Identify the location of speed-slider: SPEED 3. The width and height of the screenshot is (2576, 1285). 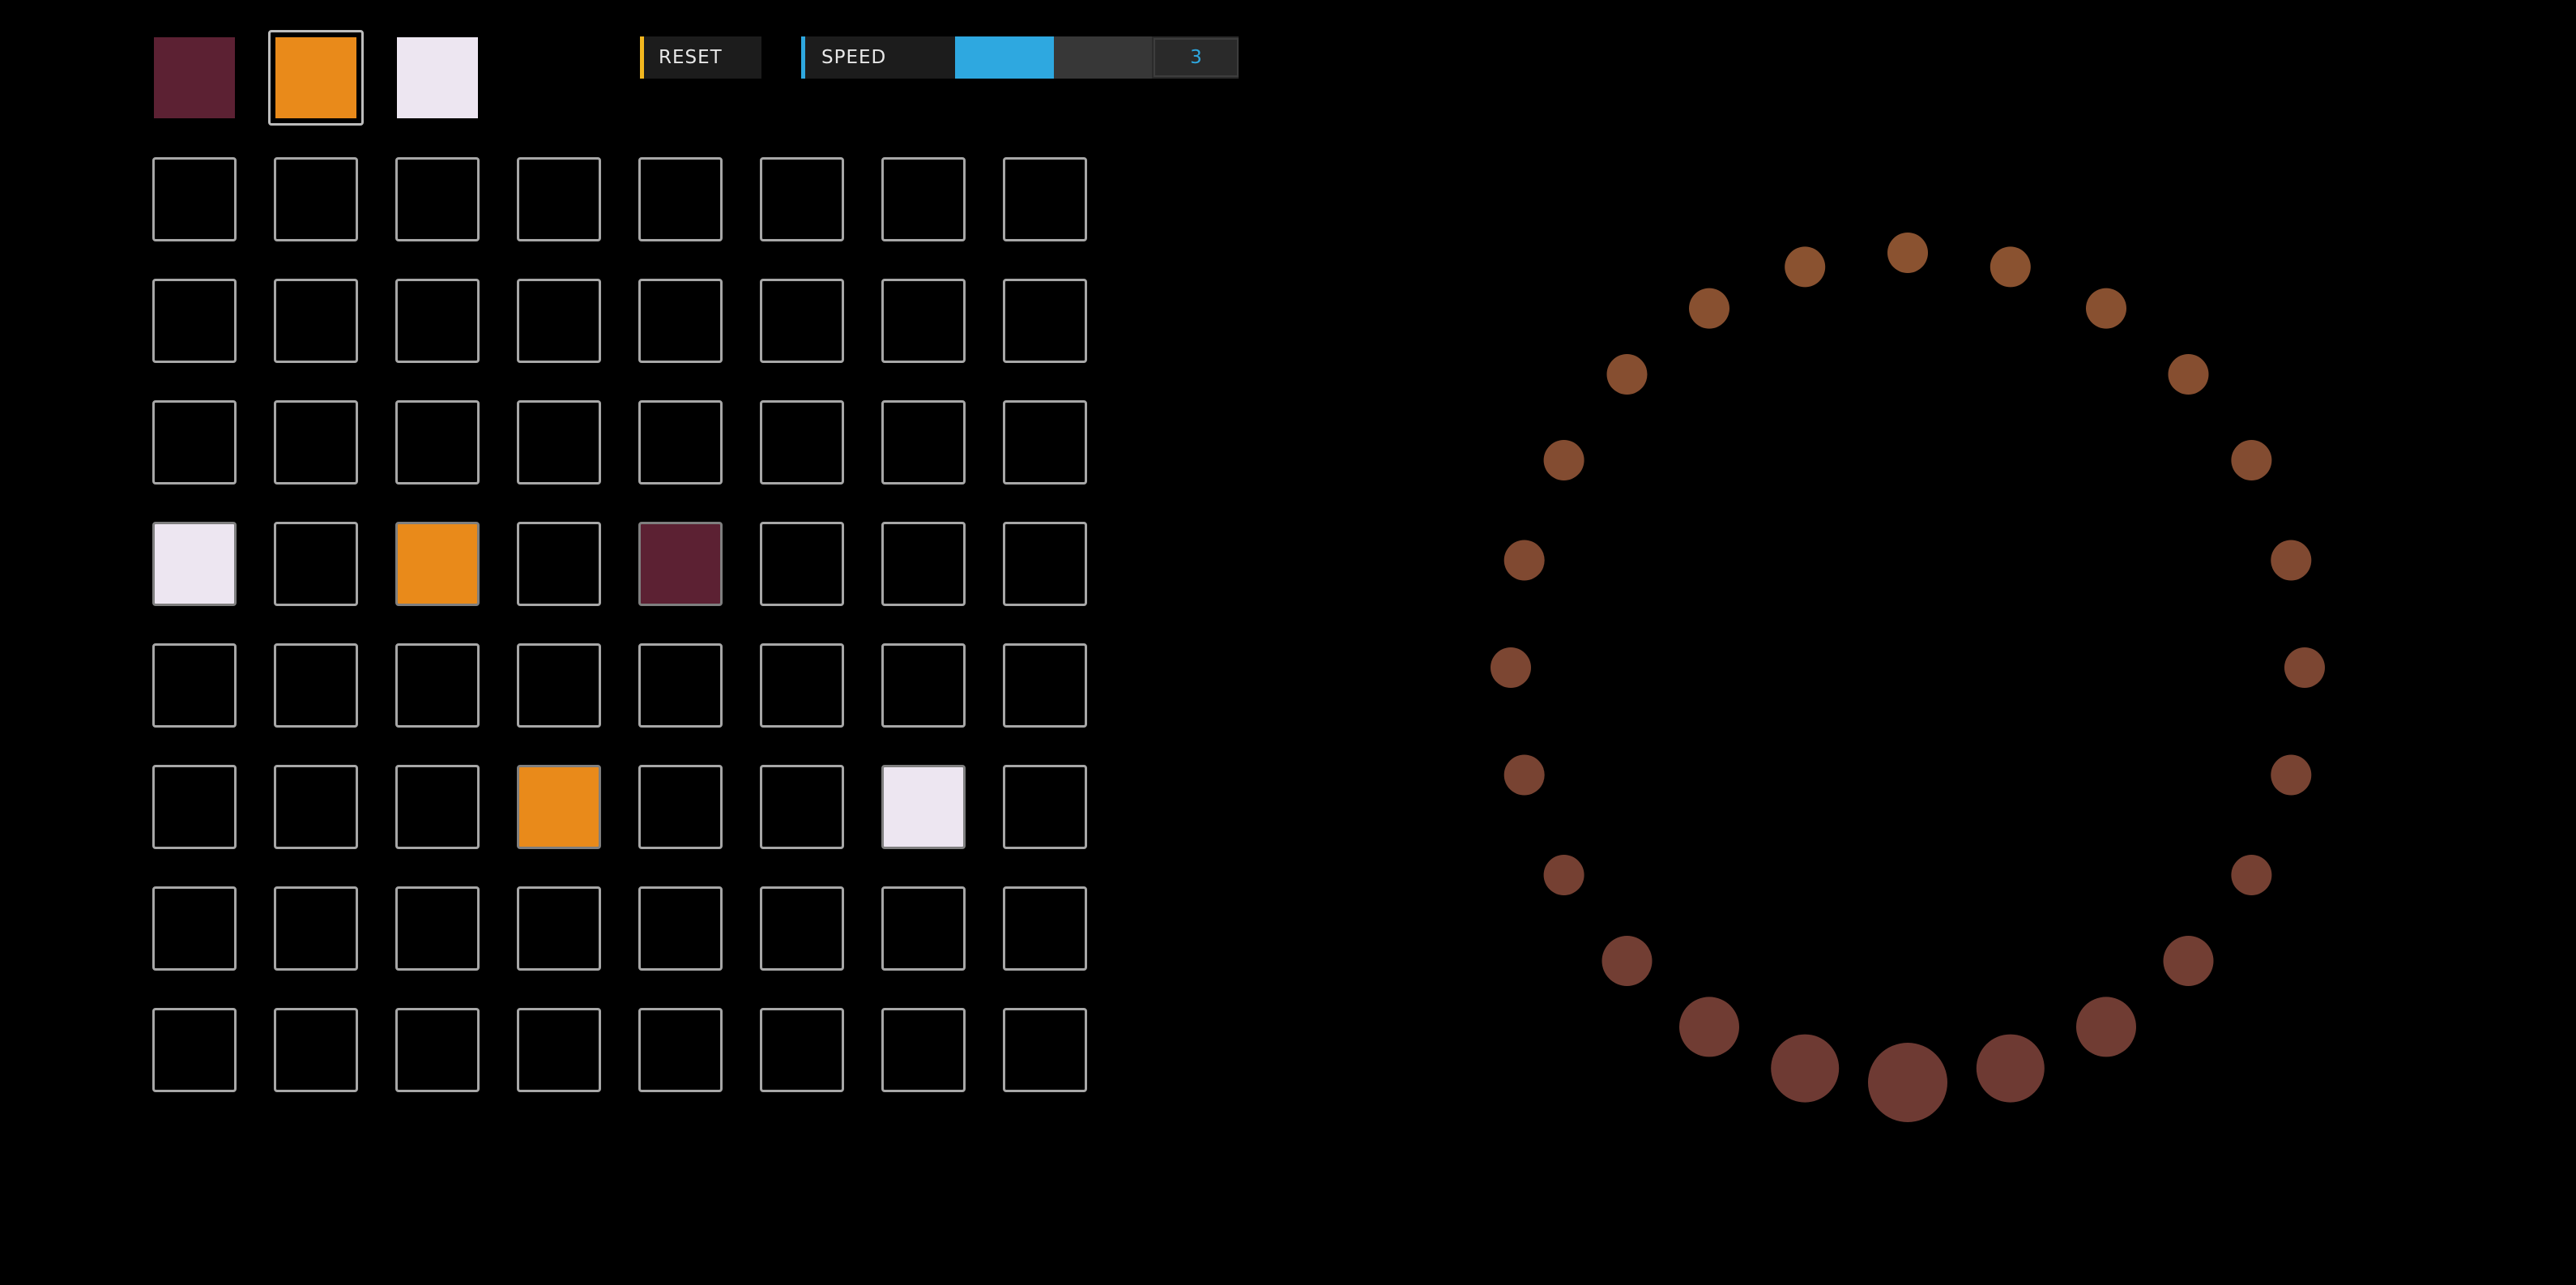
(1020, 57).